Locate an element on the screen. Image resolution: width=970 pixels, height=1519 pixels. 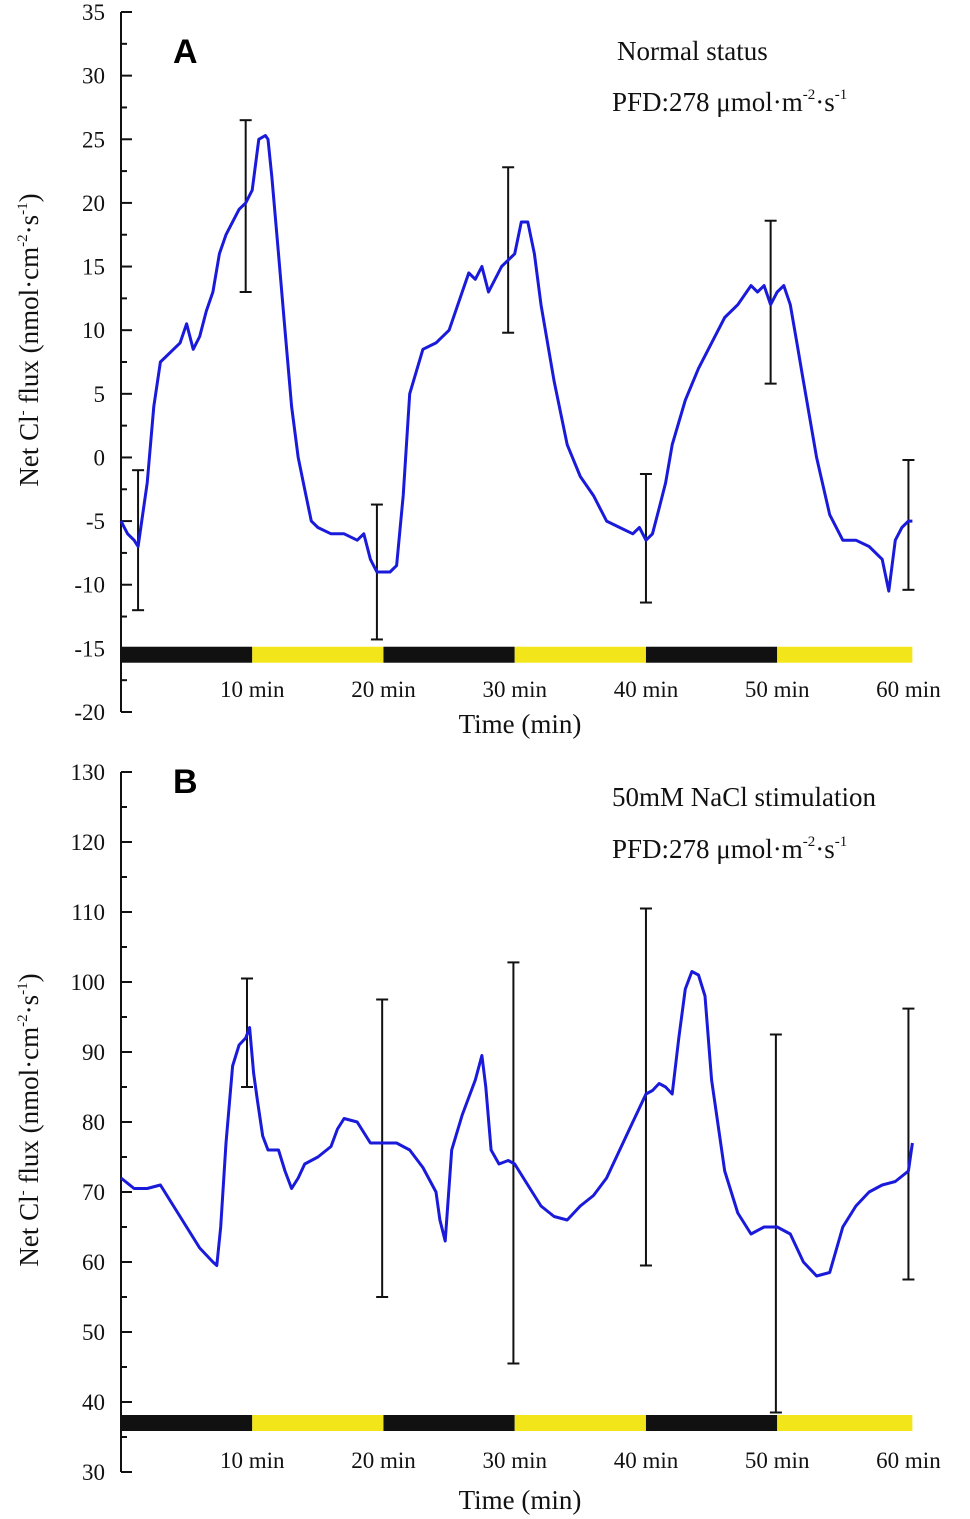
condition-annotation: 50mM NaCl stimulation is located at coordinates (744, 797).